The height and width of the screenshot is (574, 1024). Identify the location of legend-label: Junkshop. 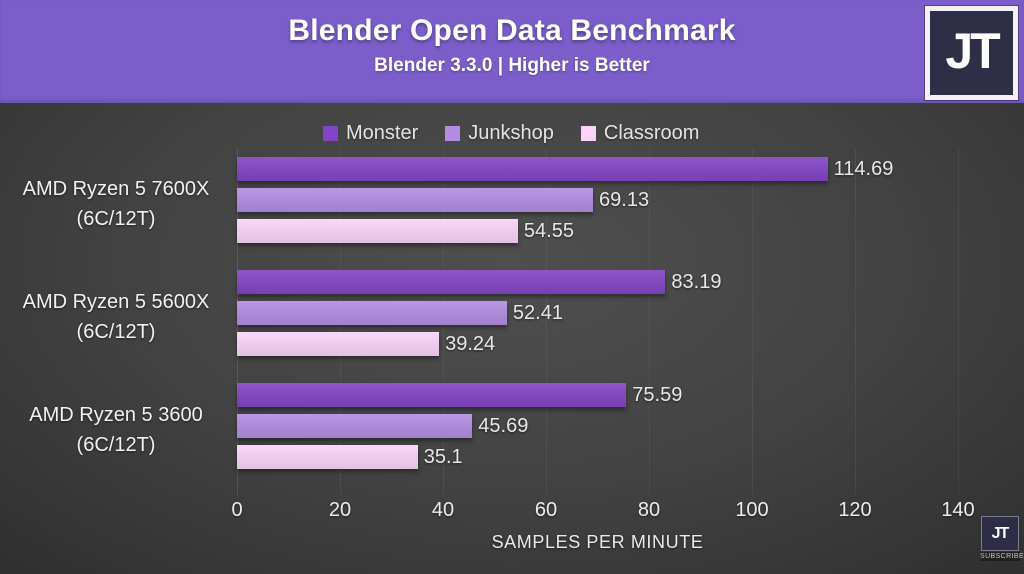
(511, 132).